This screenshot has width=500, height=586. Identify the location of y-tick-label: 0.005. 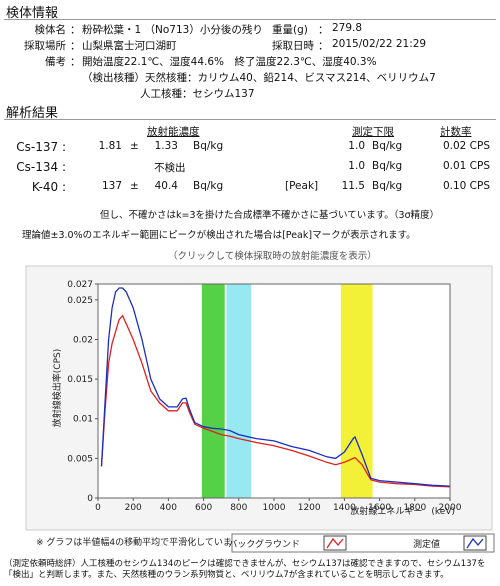
(80, 459).